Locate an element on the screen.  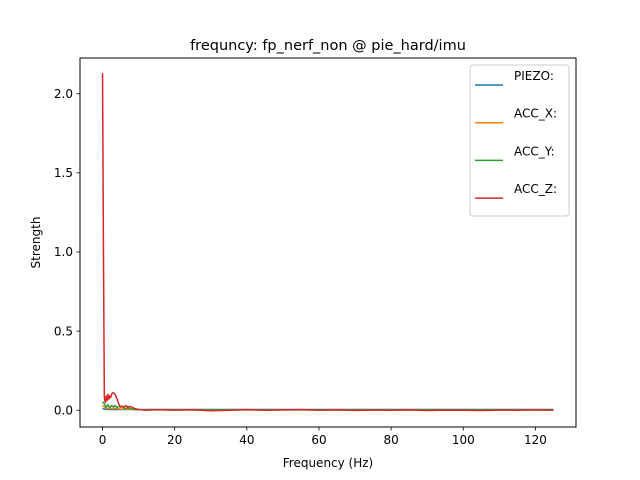
legend: PIEZO: ACC_X: ACC_Y: ACC_Z: is located at coordinates (519, 140).